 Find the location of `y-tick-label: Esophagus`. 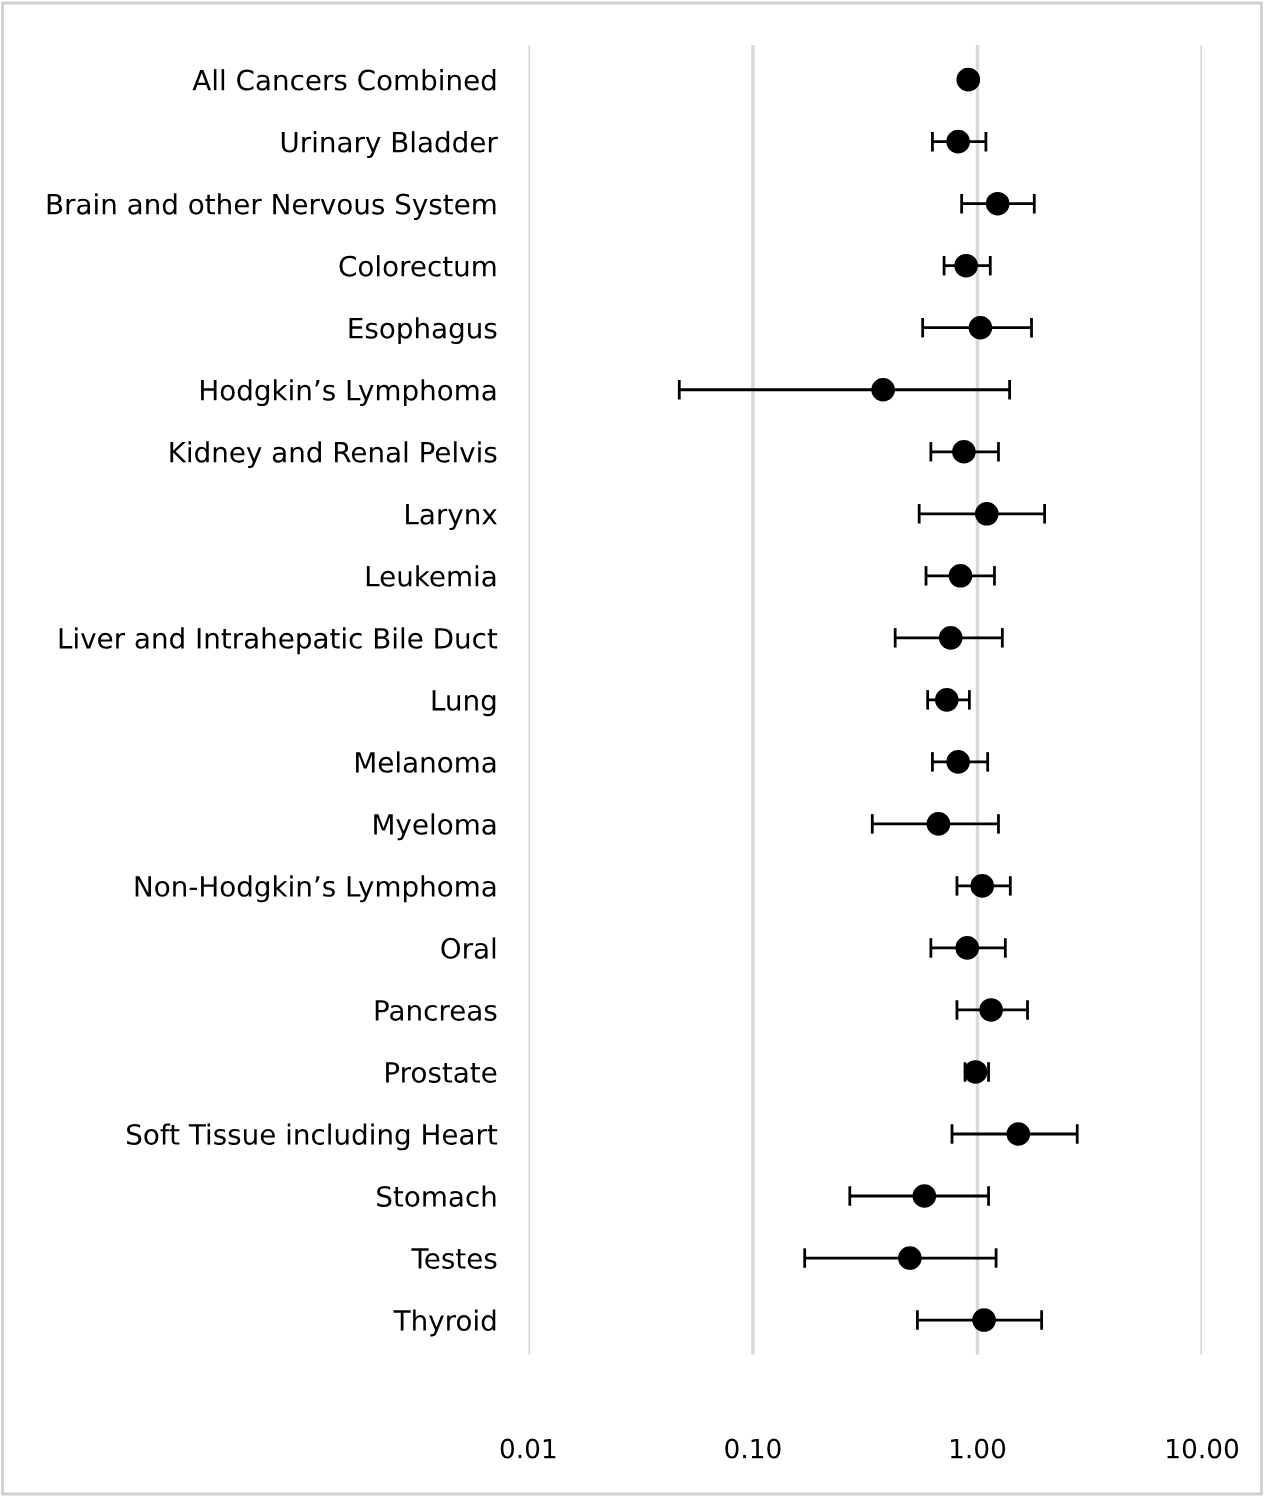

y-tick-label: Esophagus is located at coordinates (423, 331).